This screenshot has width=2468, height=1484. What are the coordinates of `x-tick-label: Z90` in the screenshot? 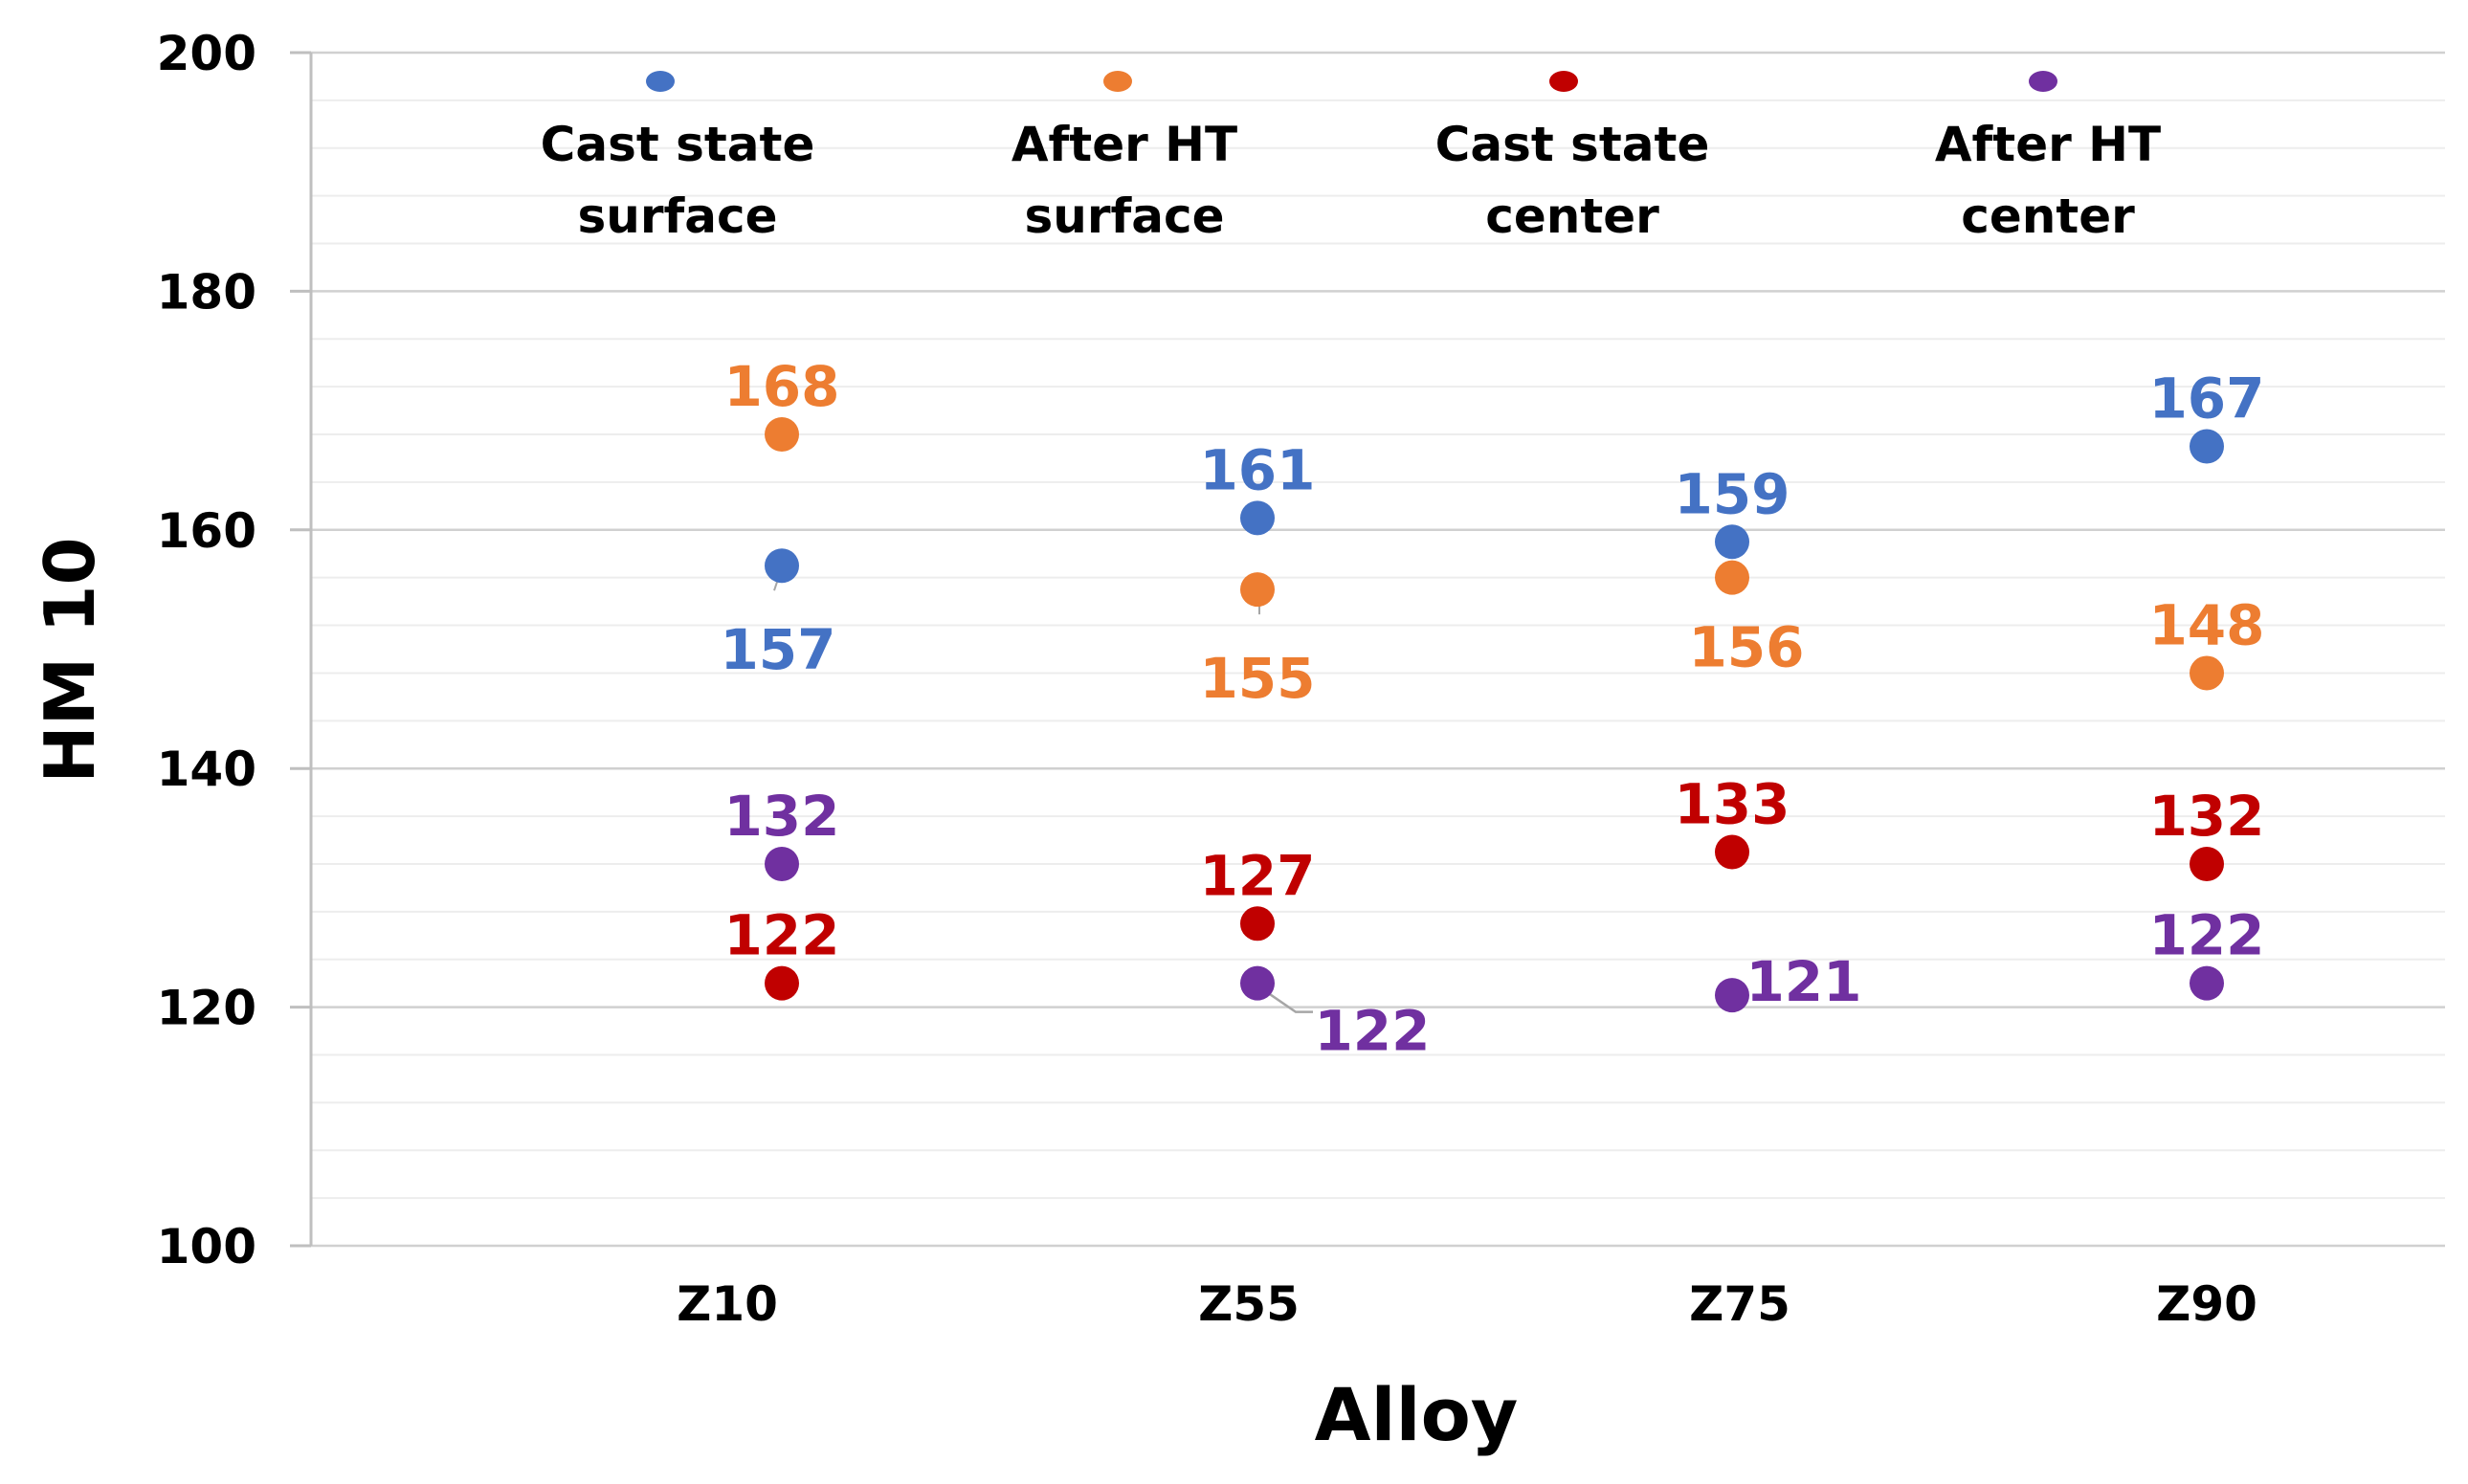 It's located at (2206, 1304).